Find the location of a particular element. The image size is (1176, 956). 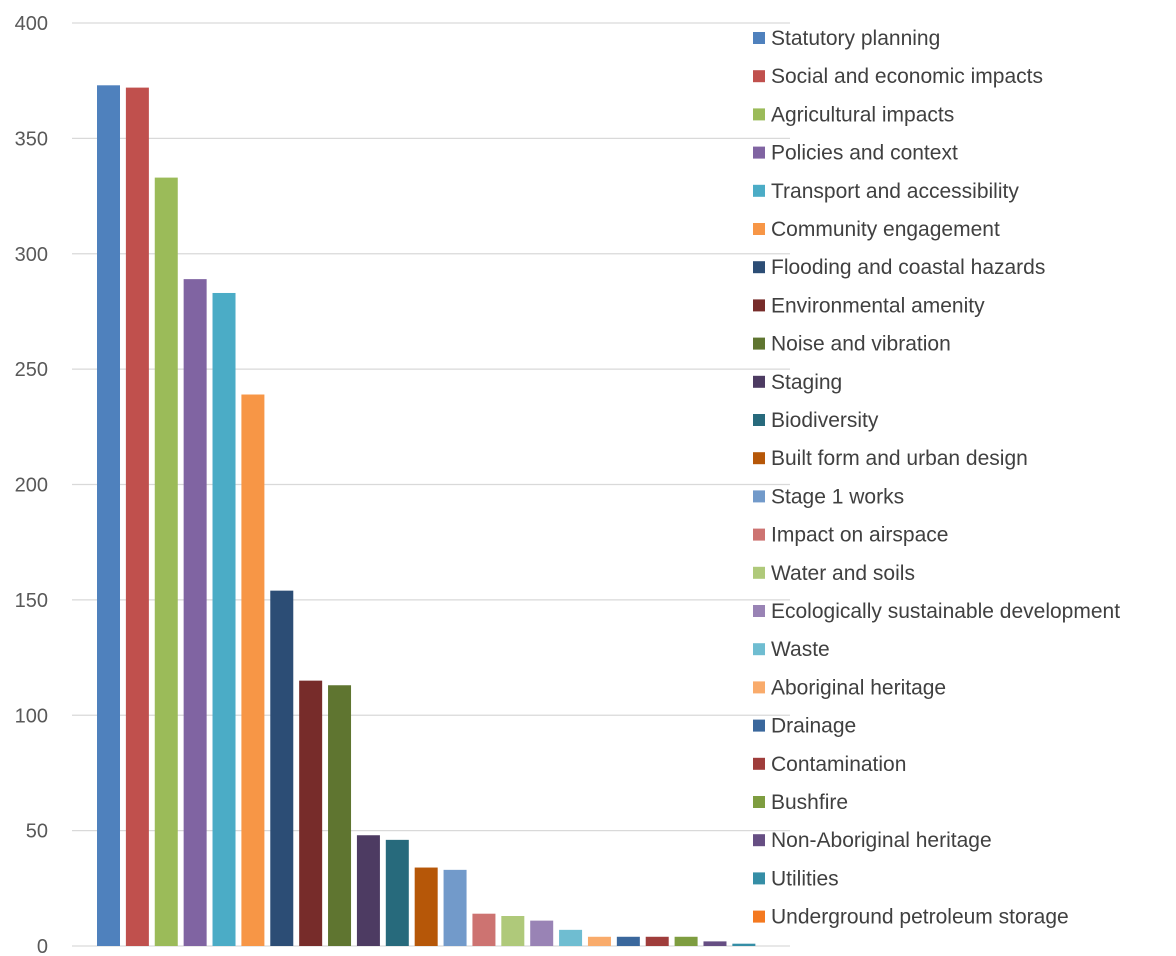

legend-label: Drainage is located at coordinates (813, 726).